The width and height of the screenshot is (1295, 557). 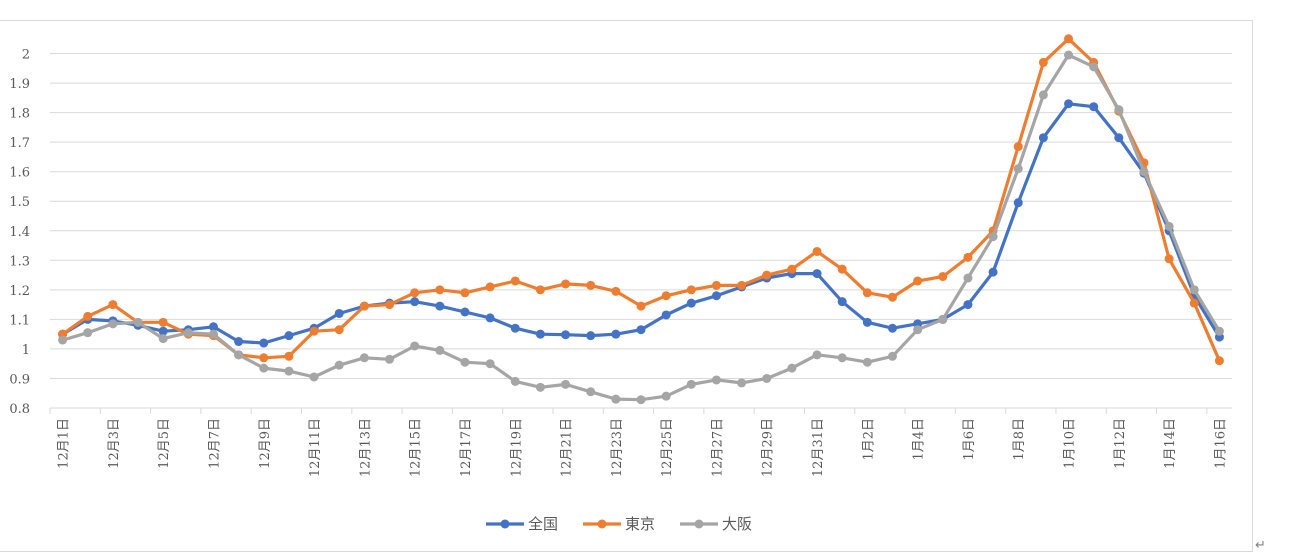 I want to click on frame-border-top, so click(x=626, y=20).